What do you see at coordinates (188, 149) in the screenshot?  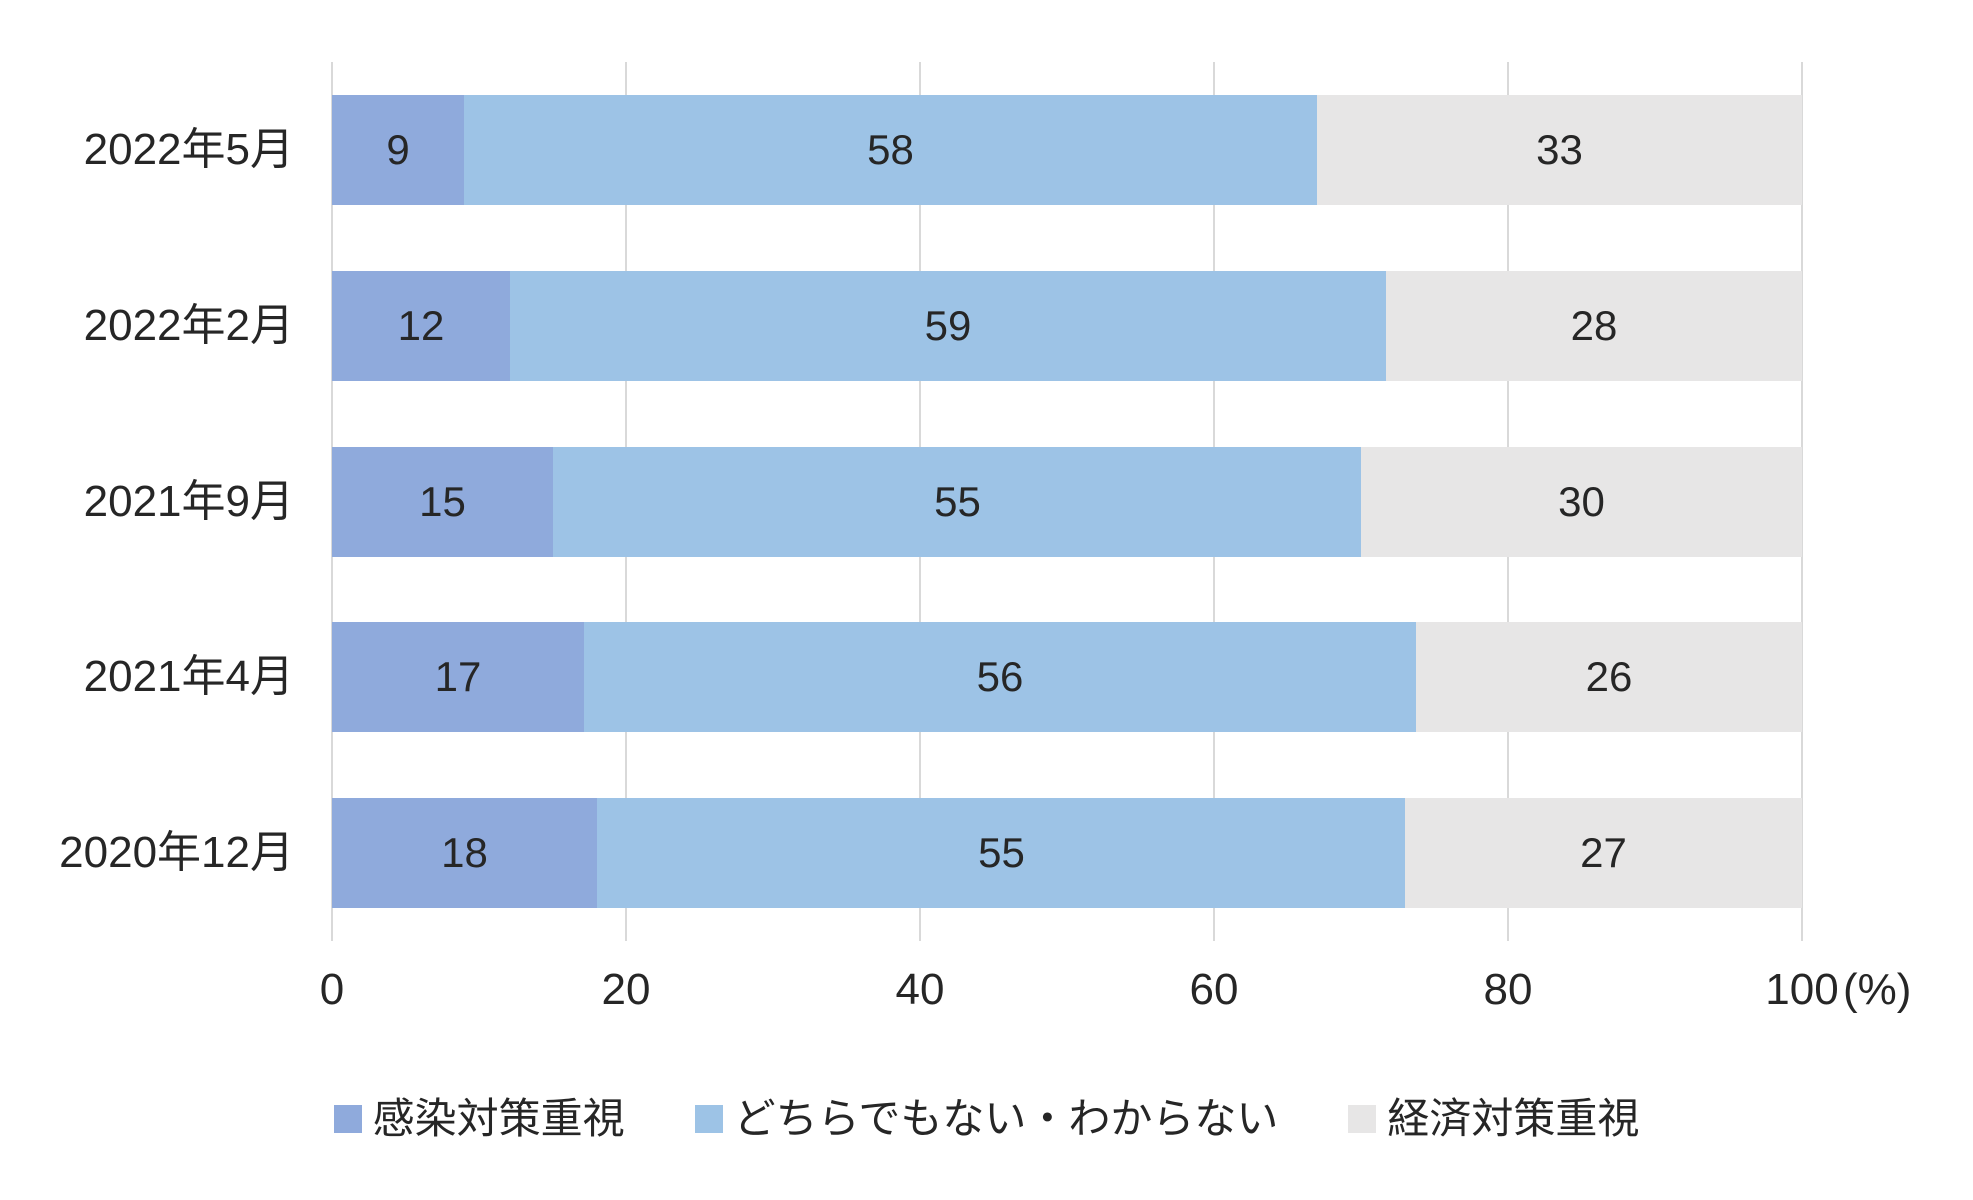 I see `category-label: 2022年5月` at bounding box center [188, 149].